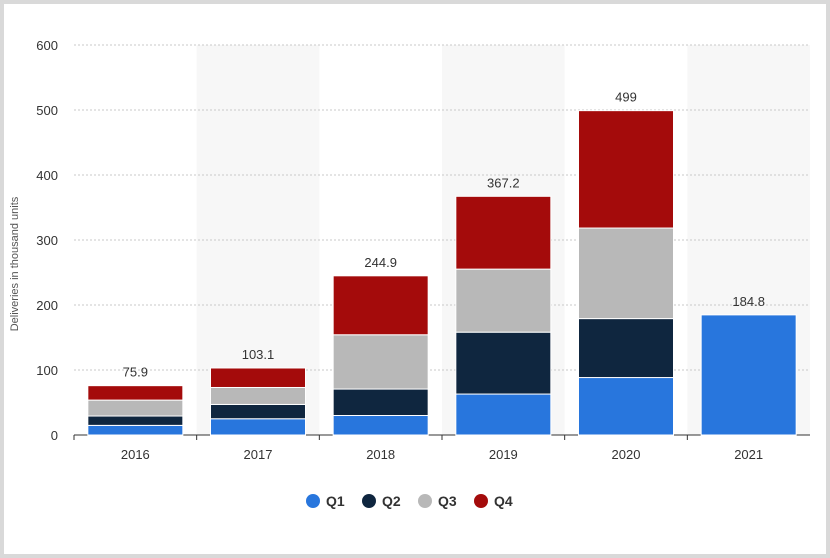  I want to click on bar-2017-Q2, so click(258, 411).